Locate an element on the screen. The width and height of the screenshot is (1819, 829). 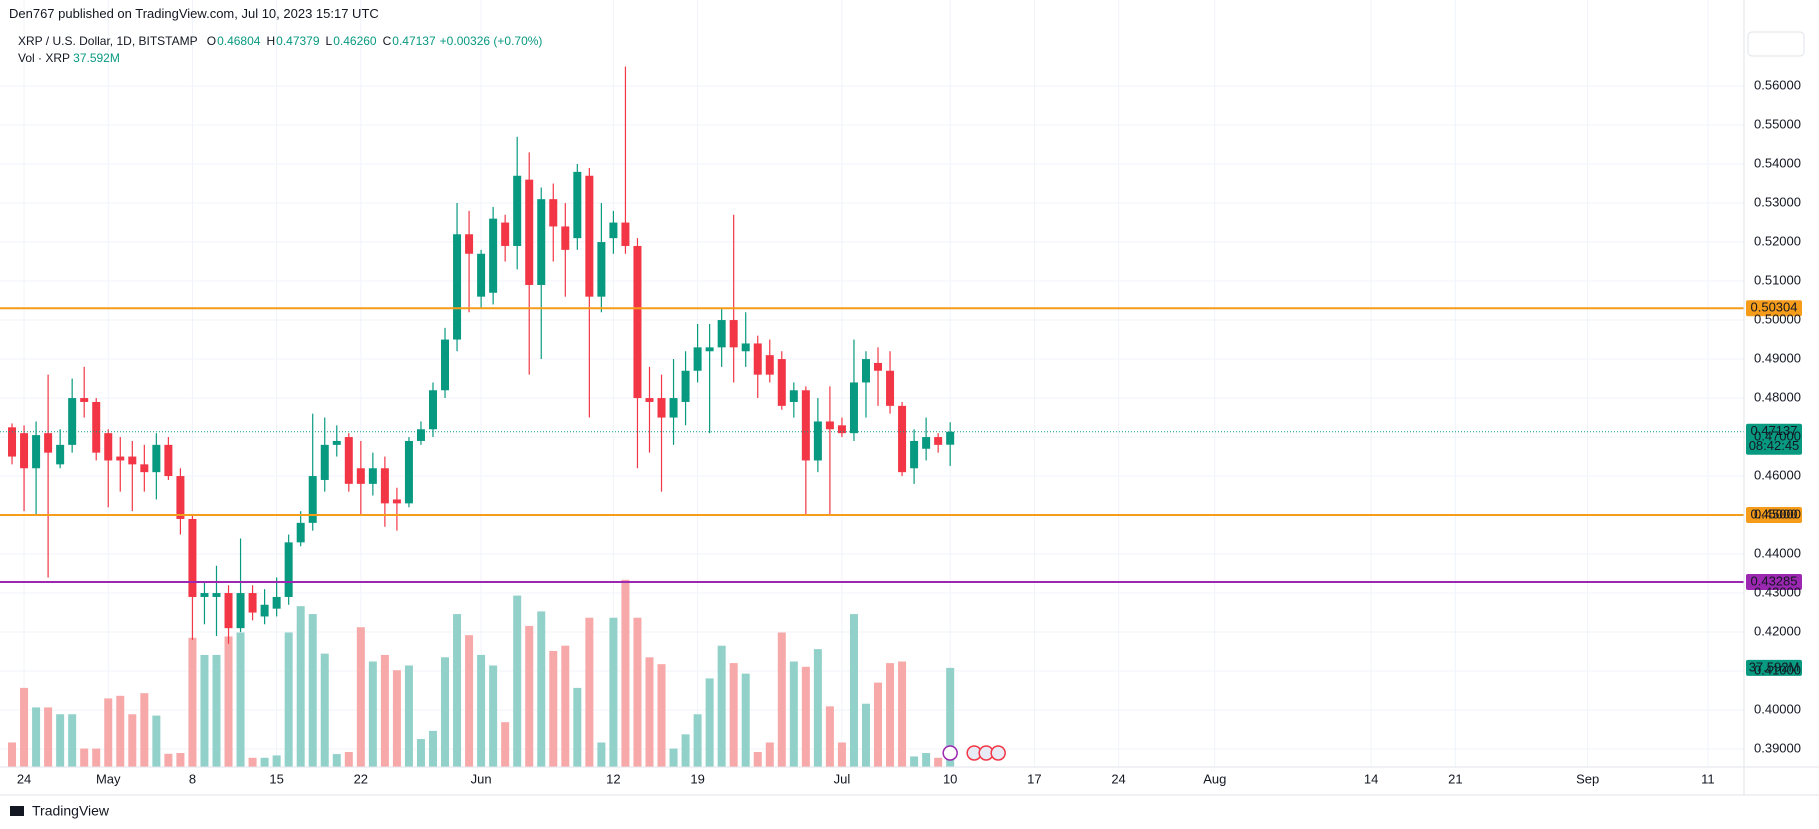
y-tick-label: 0.48000 is located at coordinates (1777, 396).